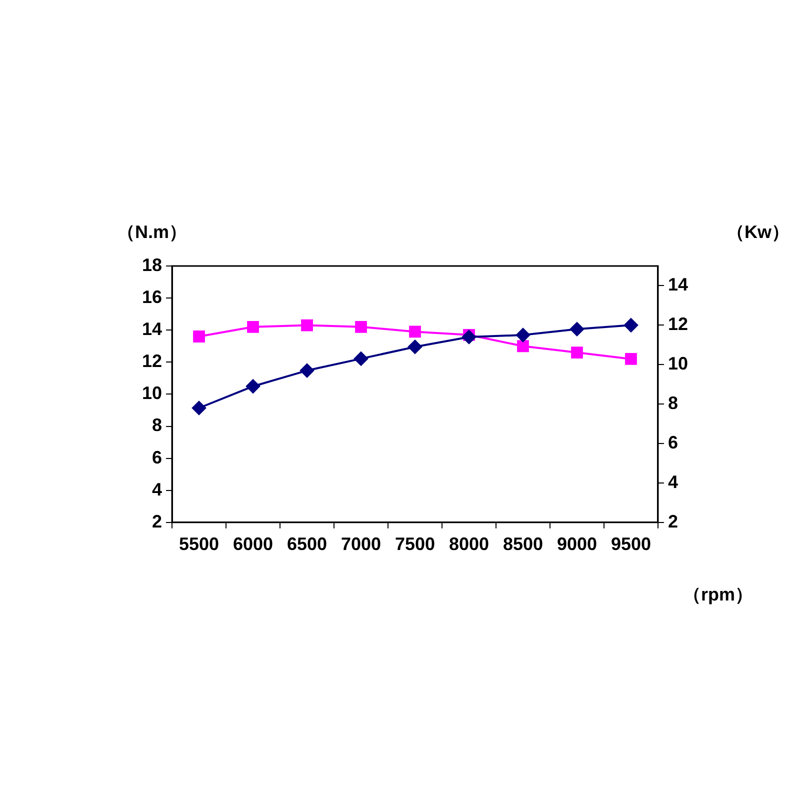  Describe the element at coordinates (152, 264) in the screenshot. I see `y-tick-label: 18` at that location.